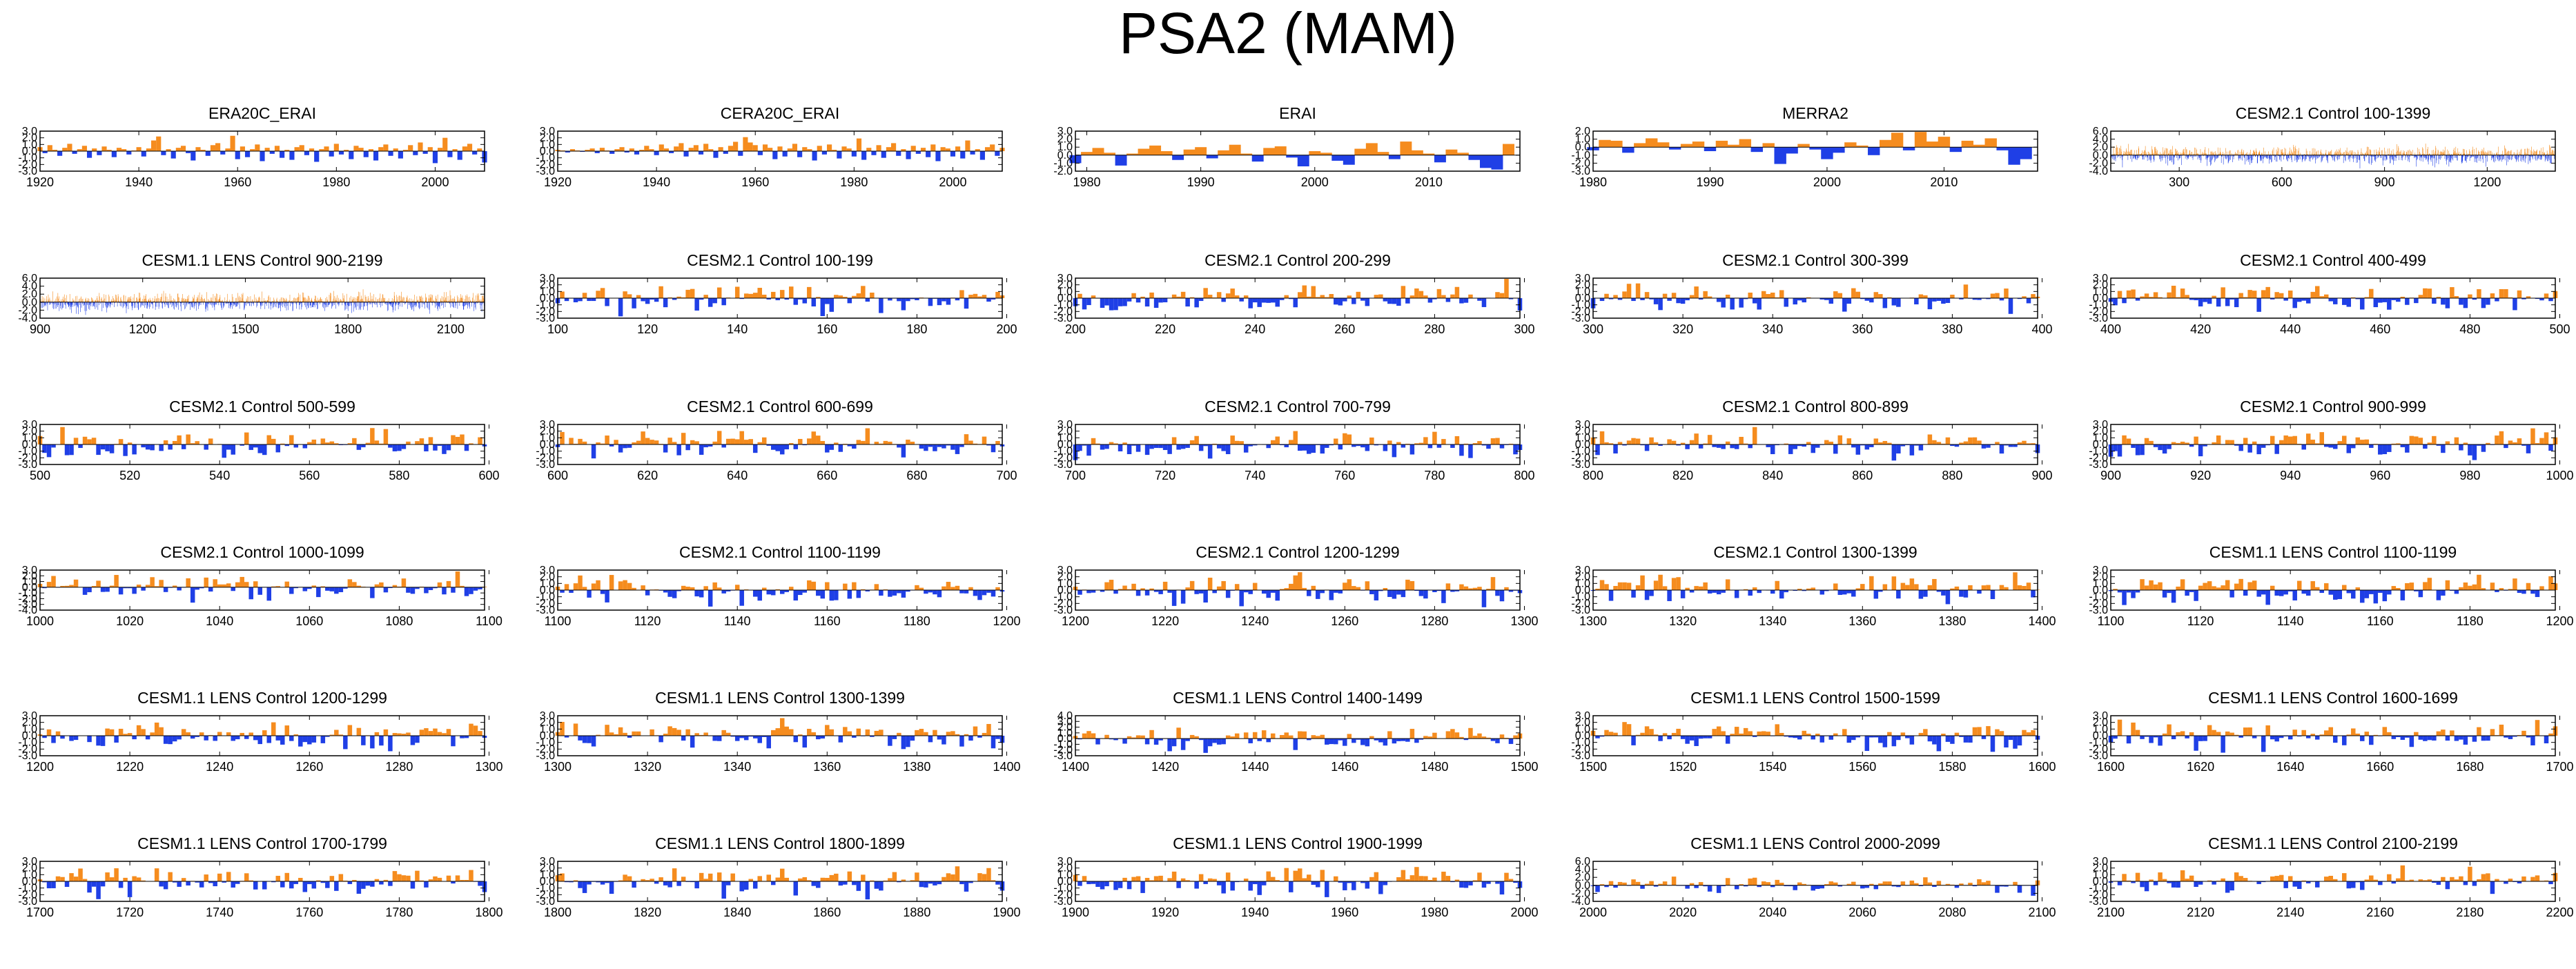 The width and height of the screenshot is (2576, 969). I want to click on plot-frame, so click(262, 590).